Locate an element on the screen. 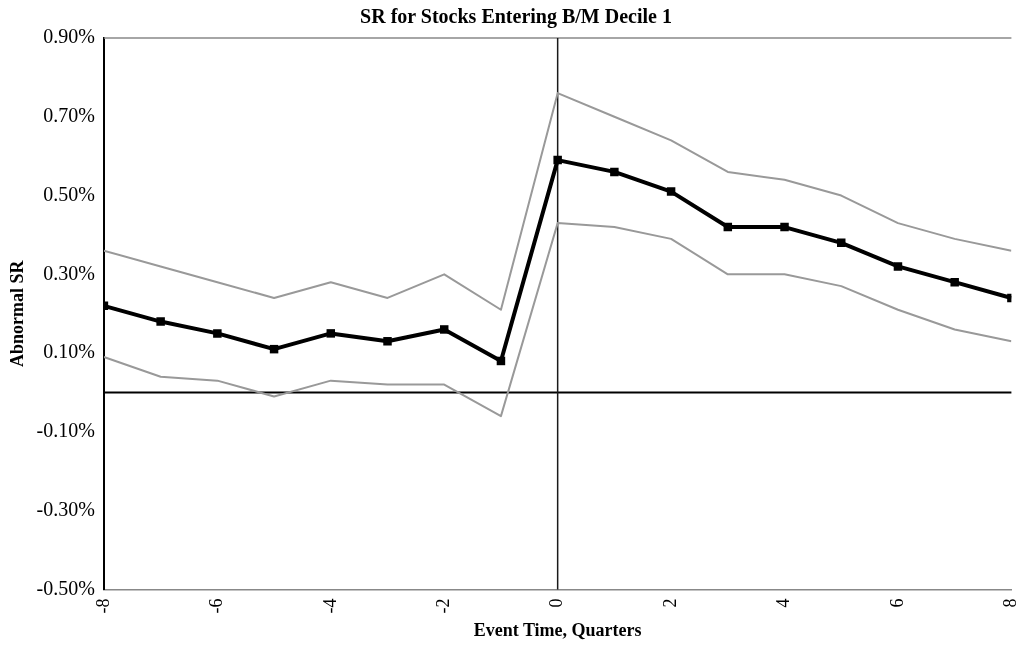 This screenshot has width=1036, height=646. chart-title: SR for Stocks Entering B/M Decile 1 is located at coordinates (516, 17).